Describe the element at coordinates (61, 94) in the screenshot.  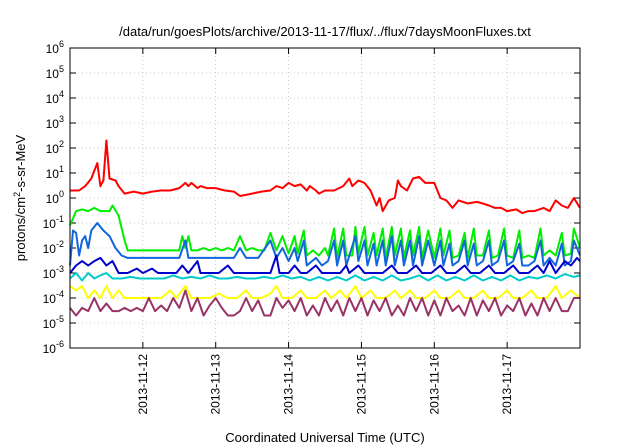
I see `y-tick-exp: 4` at that location.